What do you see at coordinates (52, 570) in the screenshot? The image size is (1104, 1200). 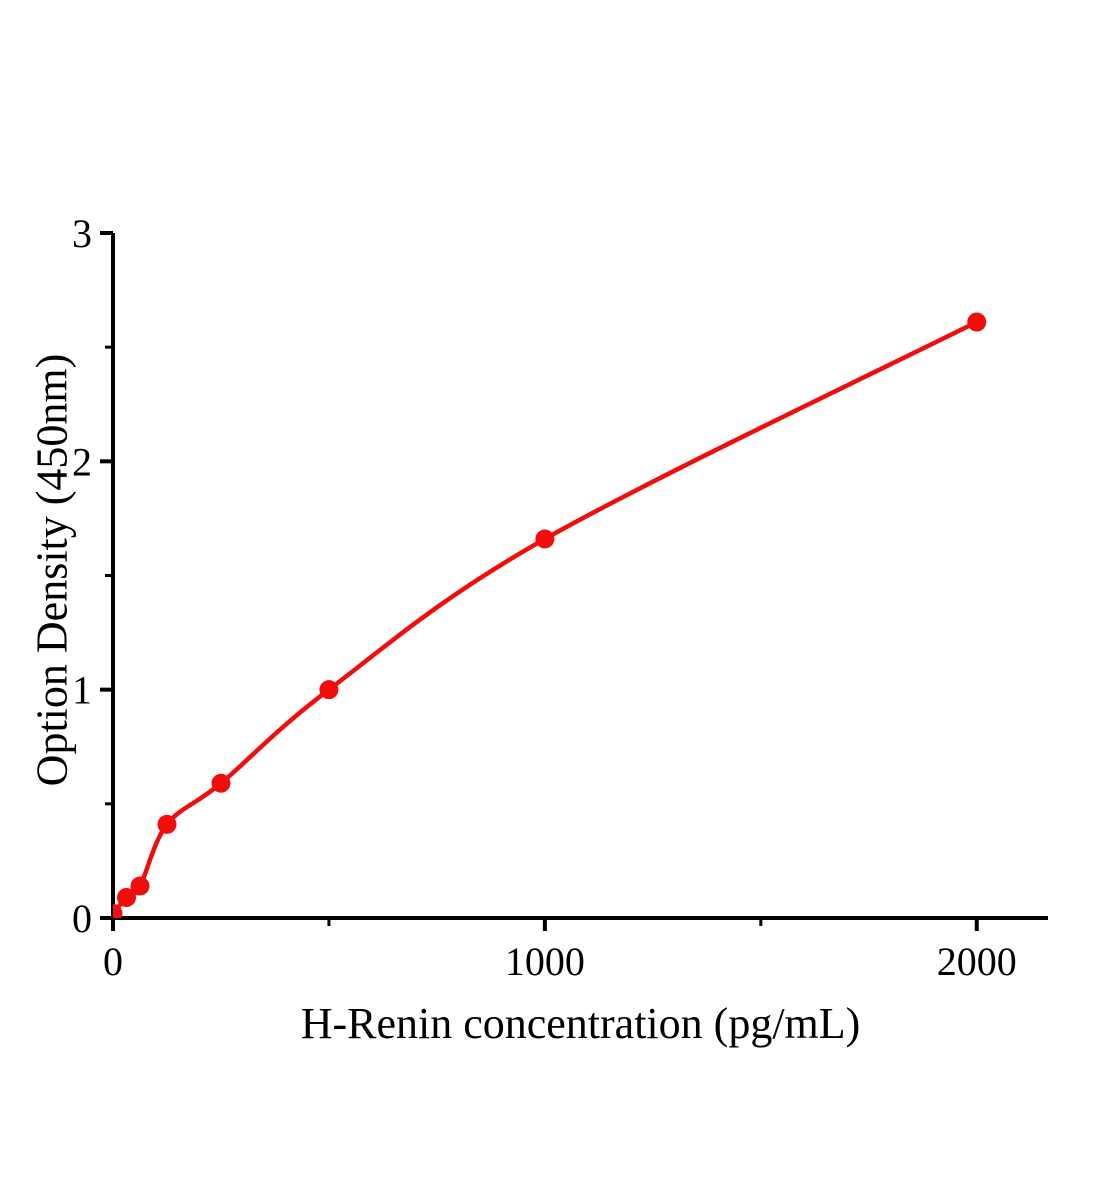 I see `y-axis-title: Option Density (450nm)` at bounding box center [52, 570].